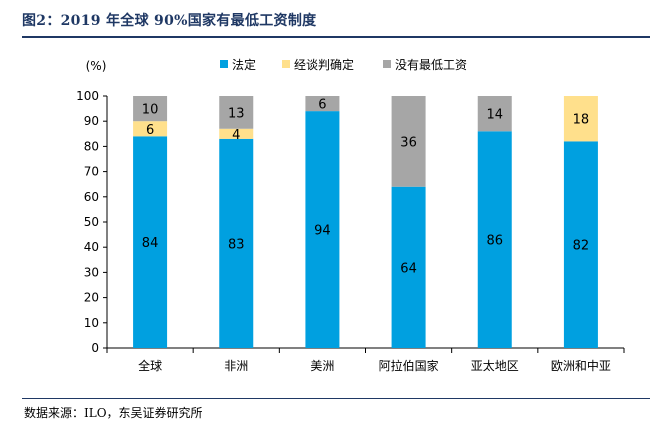 This screenshot has height=427, width=670. Describe the element at coordinates (91, 298) in the screenshot. I see `y-tick-label: 20` at that location.